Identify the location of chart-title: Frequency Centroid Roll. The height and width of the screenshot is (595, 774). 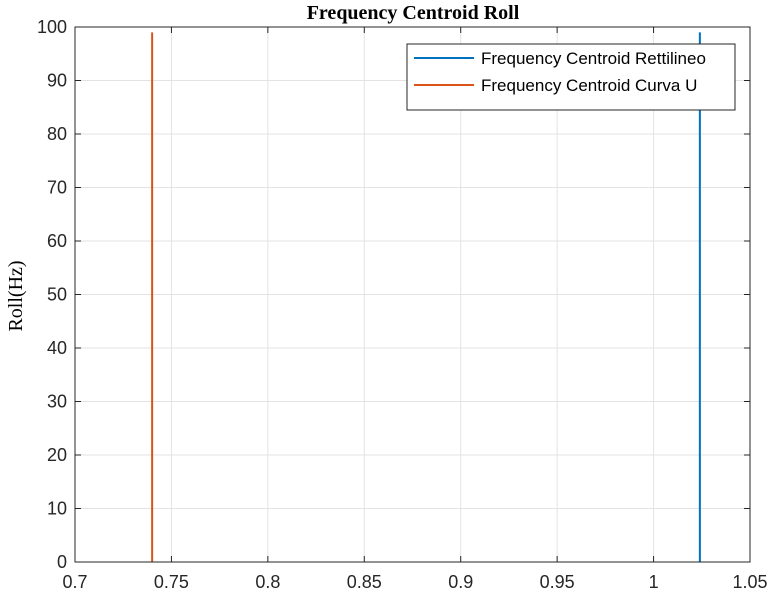
(413, 13).